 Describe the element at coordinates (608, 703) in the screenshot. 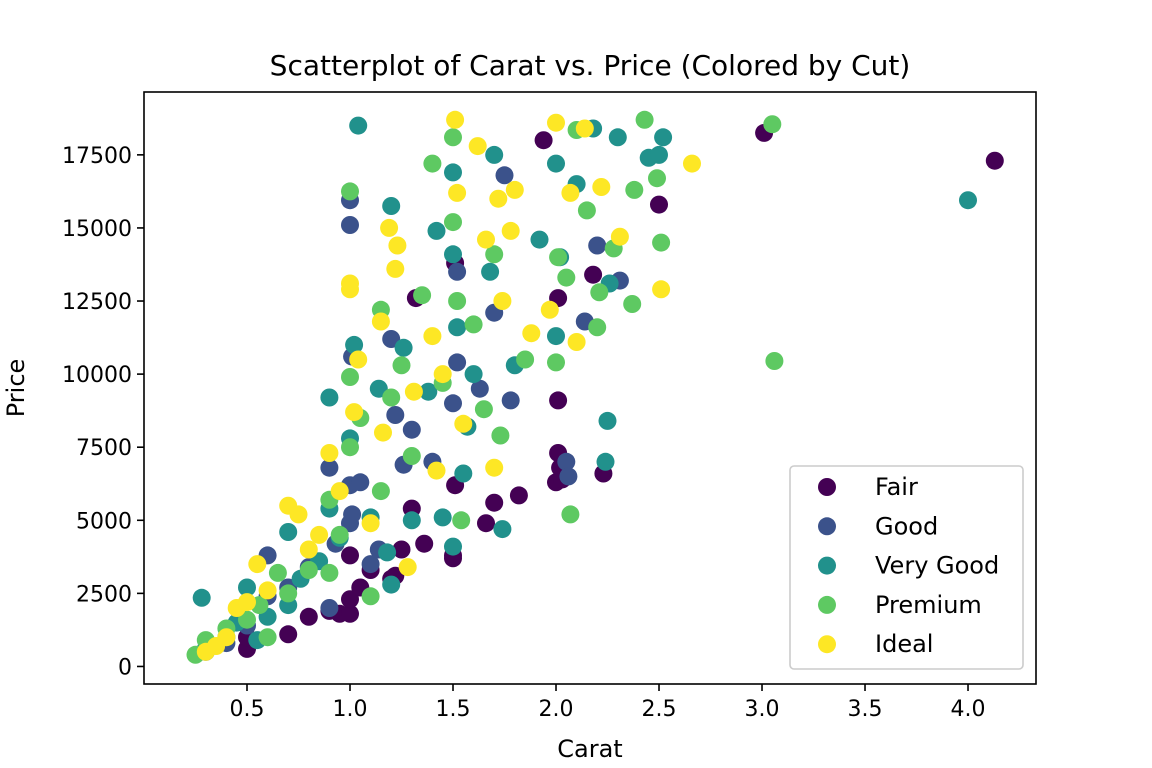

I see `x-axis: 0.5 1.0 1.5 2.0 2.5 3.0 3.5 4.0` at that location.